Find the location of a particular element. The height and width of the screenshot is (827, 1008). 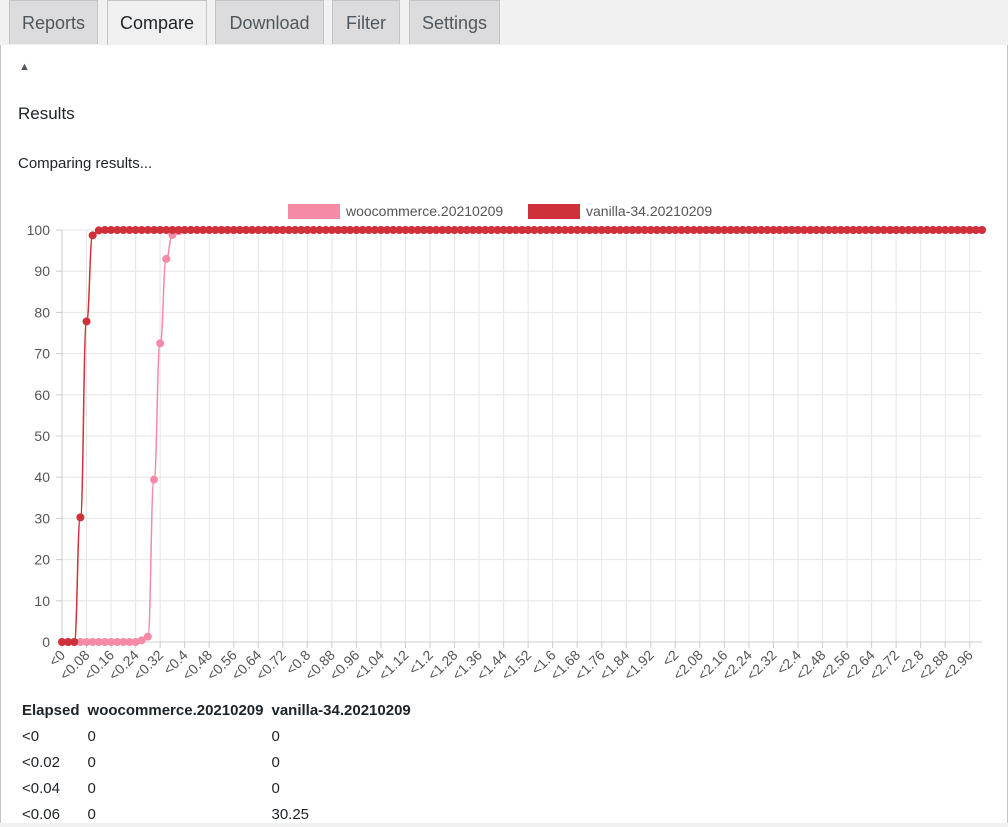

tab-filter: Filter is located at coordinates (366, 22).